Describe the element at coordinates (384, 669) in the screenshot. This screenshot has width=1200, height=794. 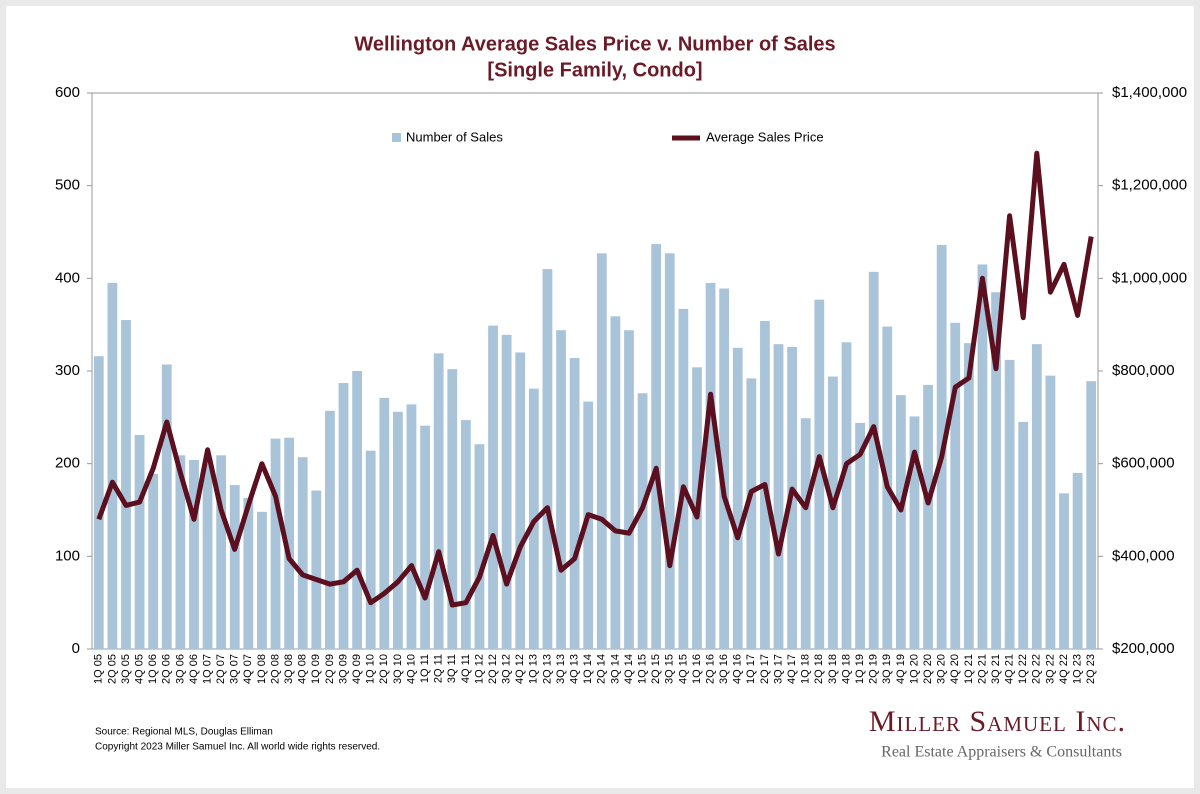
I see `x-tick-label: 2Q 10` at that location.